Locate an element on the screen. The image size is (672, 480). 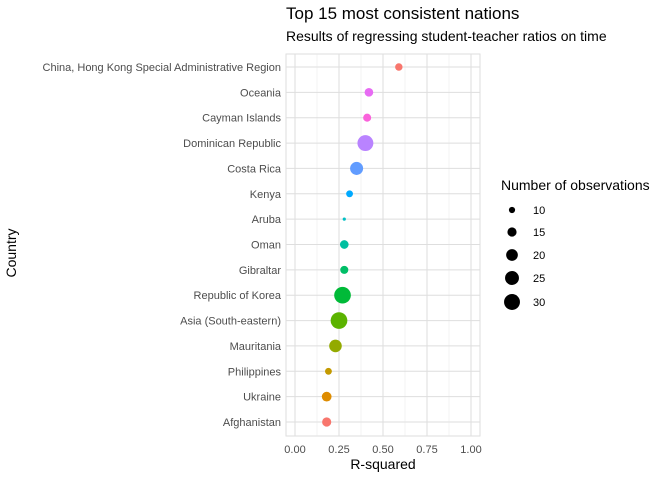
y-tick-label: Mauritania is located at coordinates (256, 347).